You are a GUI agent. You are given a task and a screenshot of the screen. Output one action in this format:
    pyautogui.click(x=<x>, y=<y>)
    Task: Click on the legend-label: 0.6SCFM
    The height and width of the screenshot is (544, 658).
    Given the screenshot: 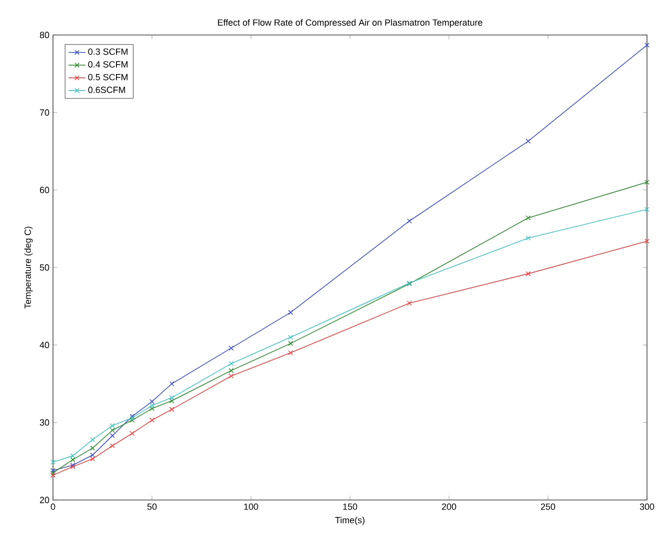 What is the action you would take?
    pyautogui.click(x=107, y=90)
    